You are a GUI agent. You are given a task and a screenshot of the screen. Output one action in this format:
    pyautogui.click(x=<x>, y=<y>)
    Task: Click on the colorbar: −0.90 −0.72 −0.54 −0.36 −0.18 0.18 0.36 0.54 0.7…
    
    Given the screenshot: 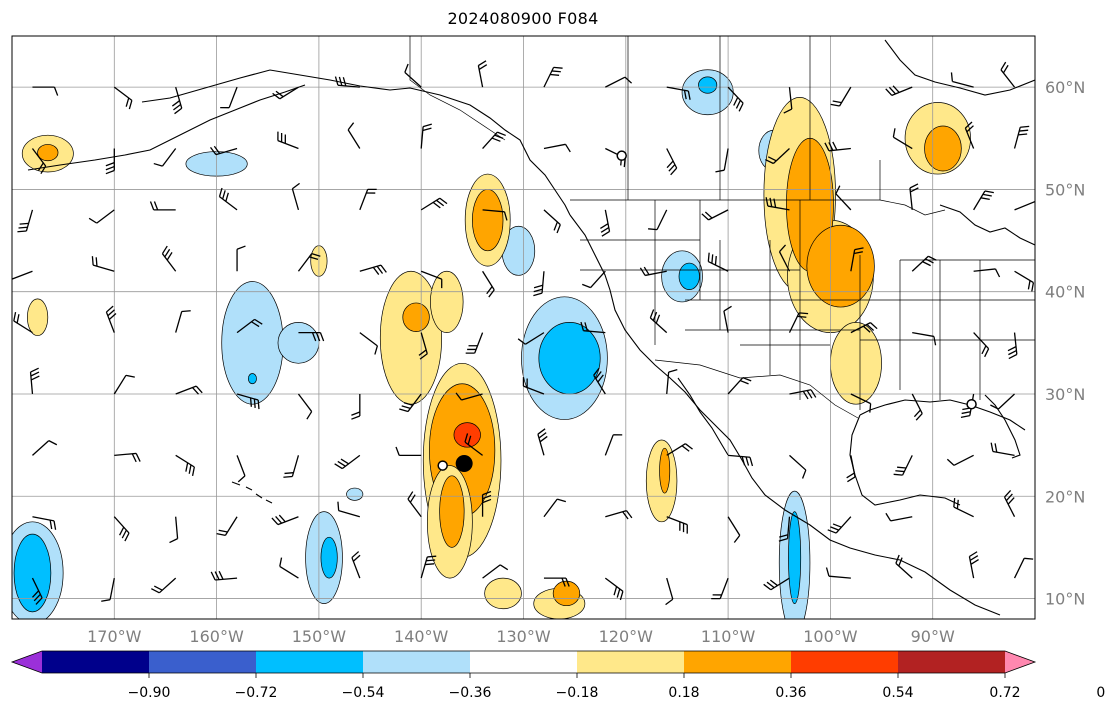 What is the action you would take?
    pyautogui.click(x=557, y=675)
    